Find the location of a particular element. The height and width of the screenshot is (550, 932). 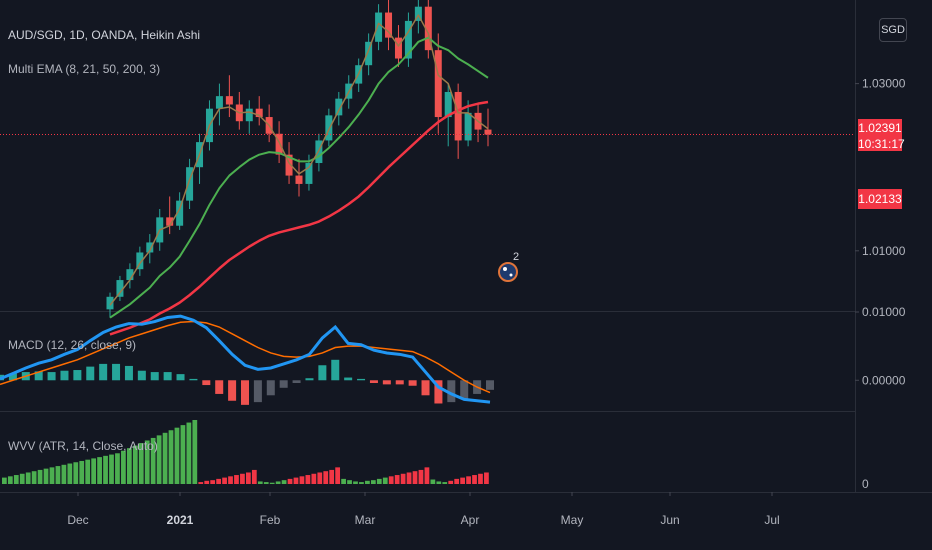

macd-legend: MACD (12, 26, close, 9) is located at coordinates (72, 345).